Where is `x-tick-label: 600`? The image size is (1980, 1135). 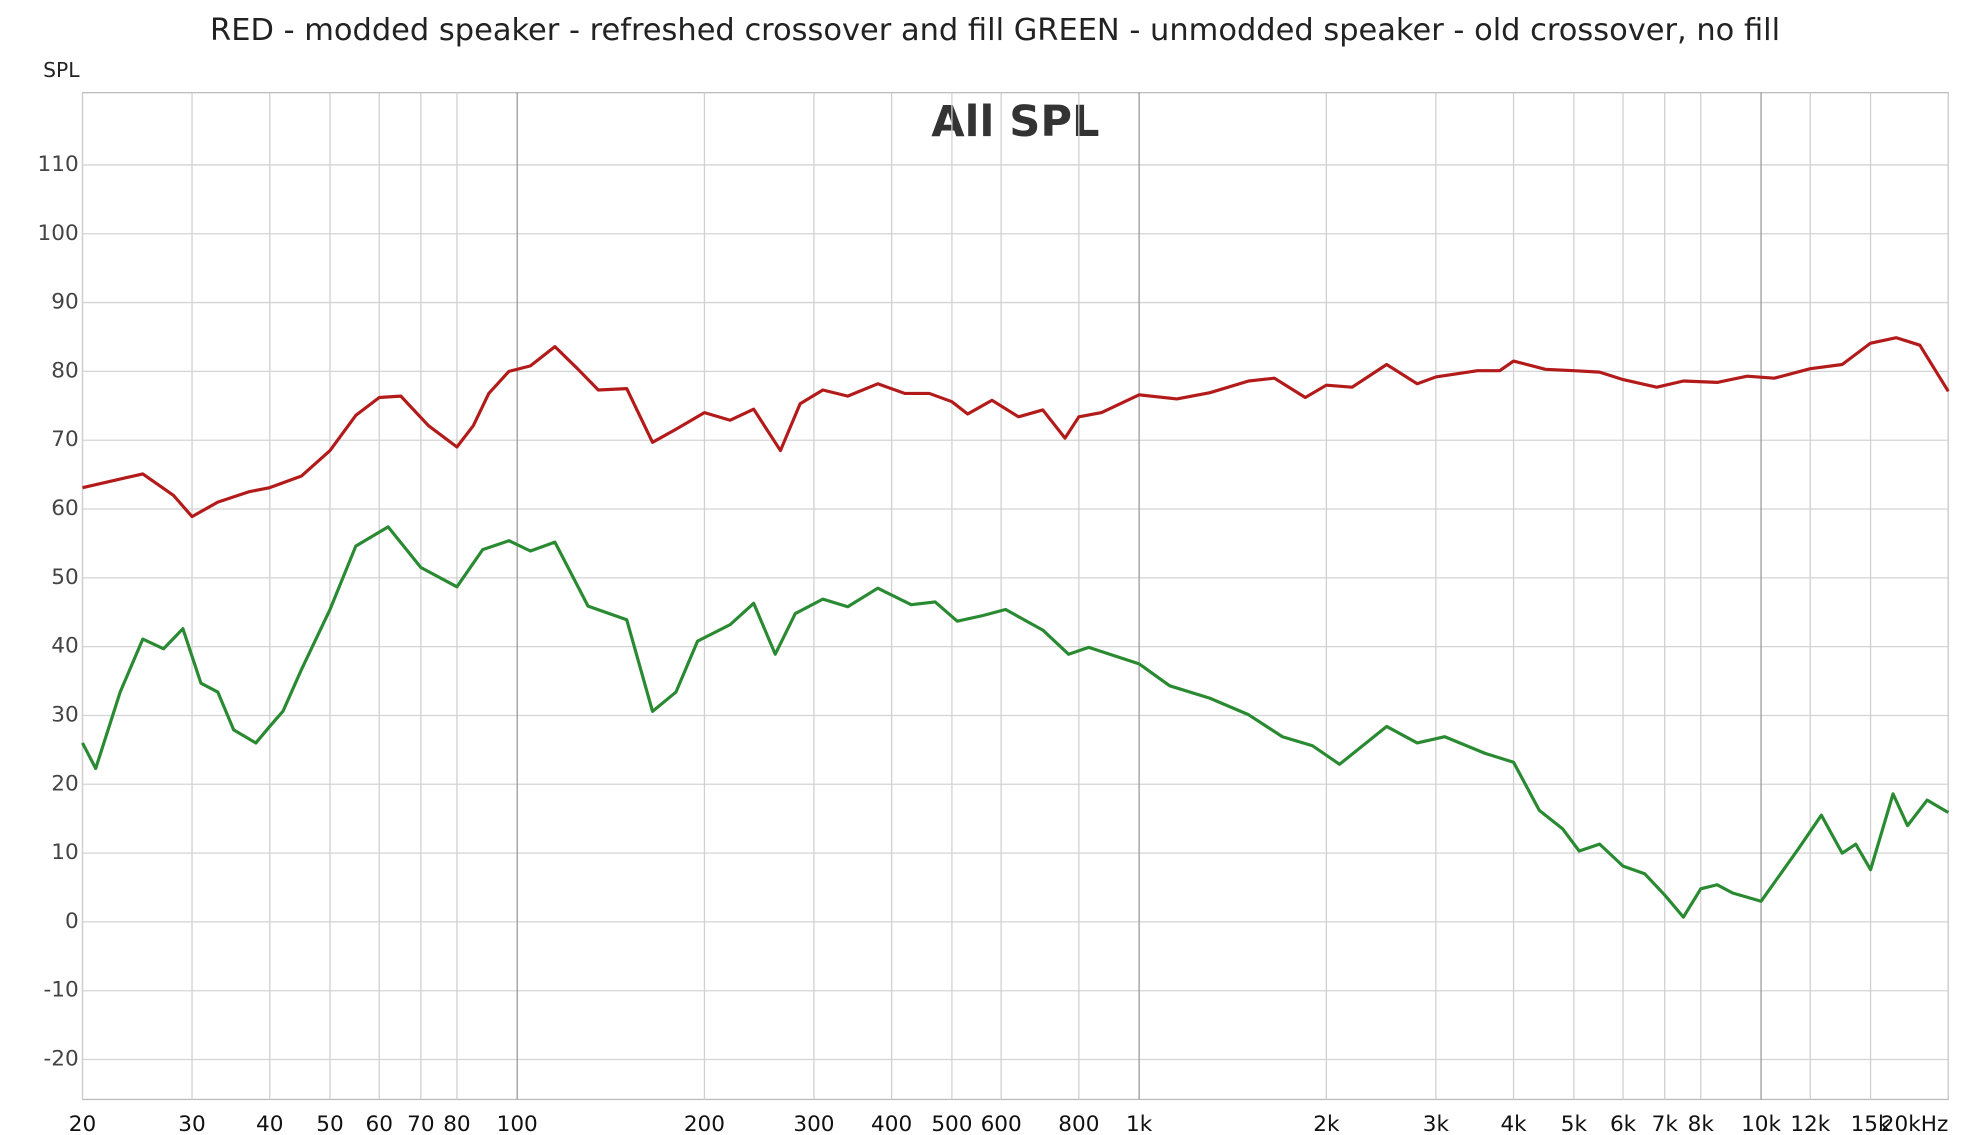 x-tick-label: 600 is located at coordinates (1001, 1123).